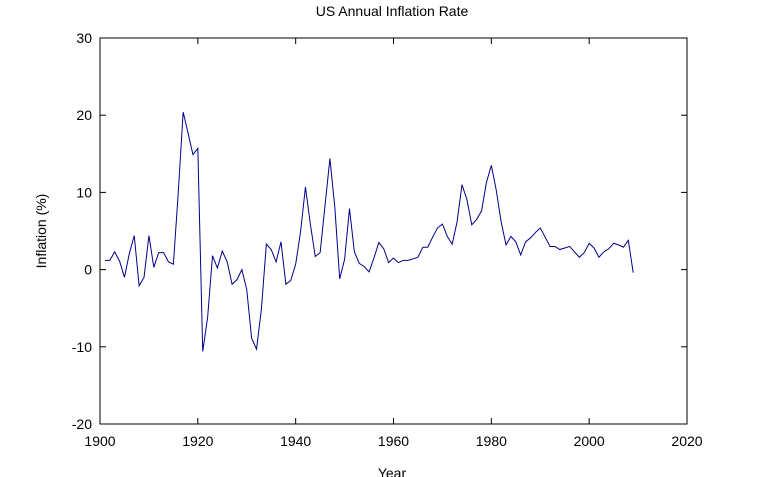 The height and width of the screenshot is (477, 760). What do you see at coordinates (41, 231) in the screenshot?
I see `y-axis-label: Inflation (%)` at bounding box center [41, 231].